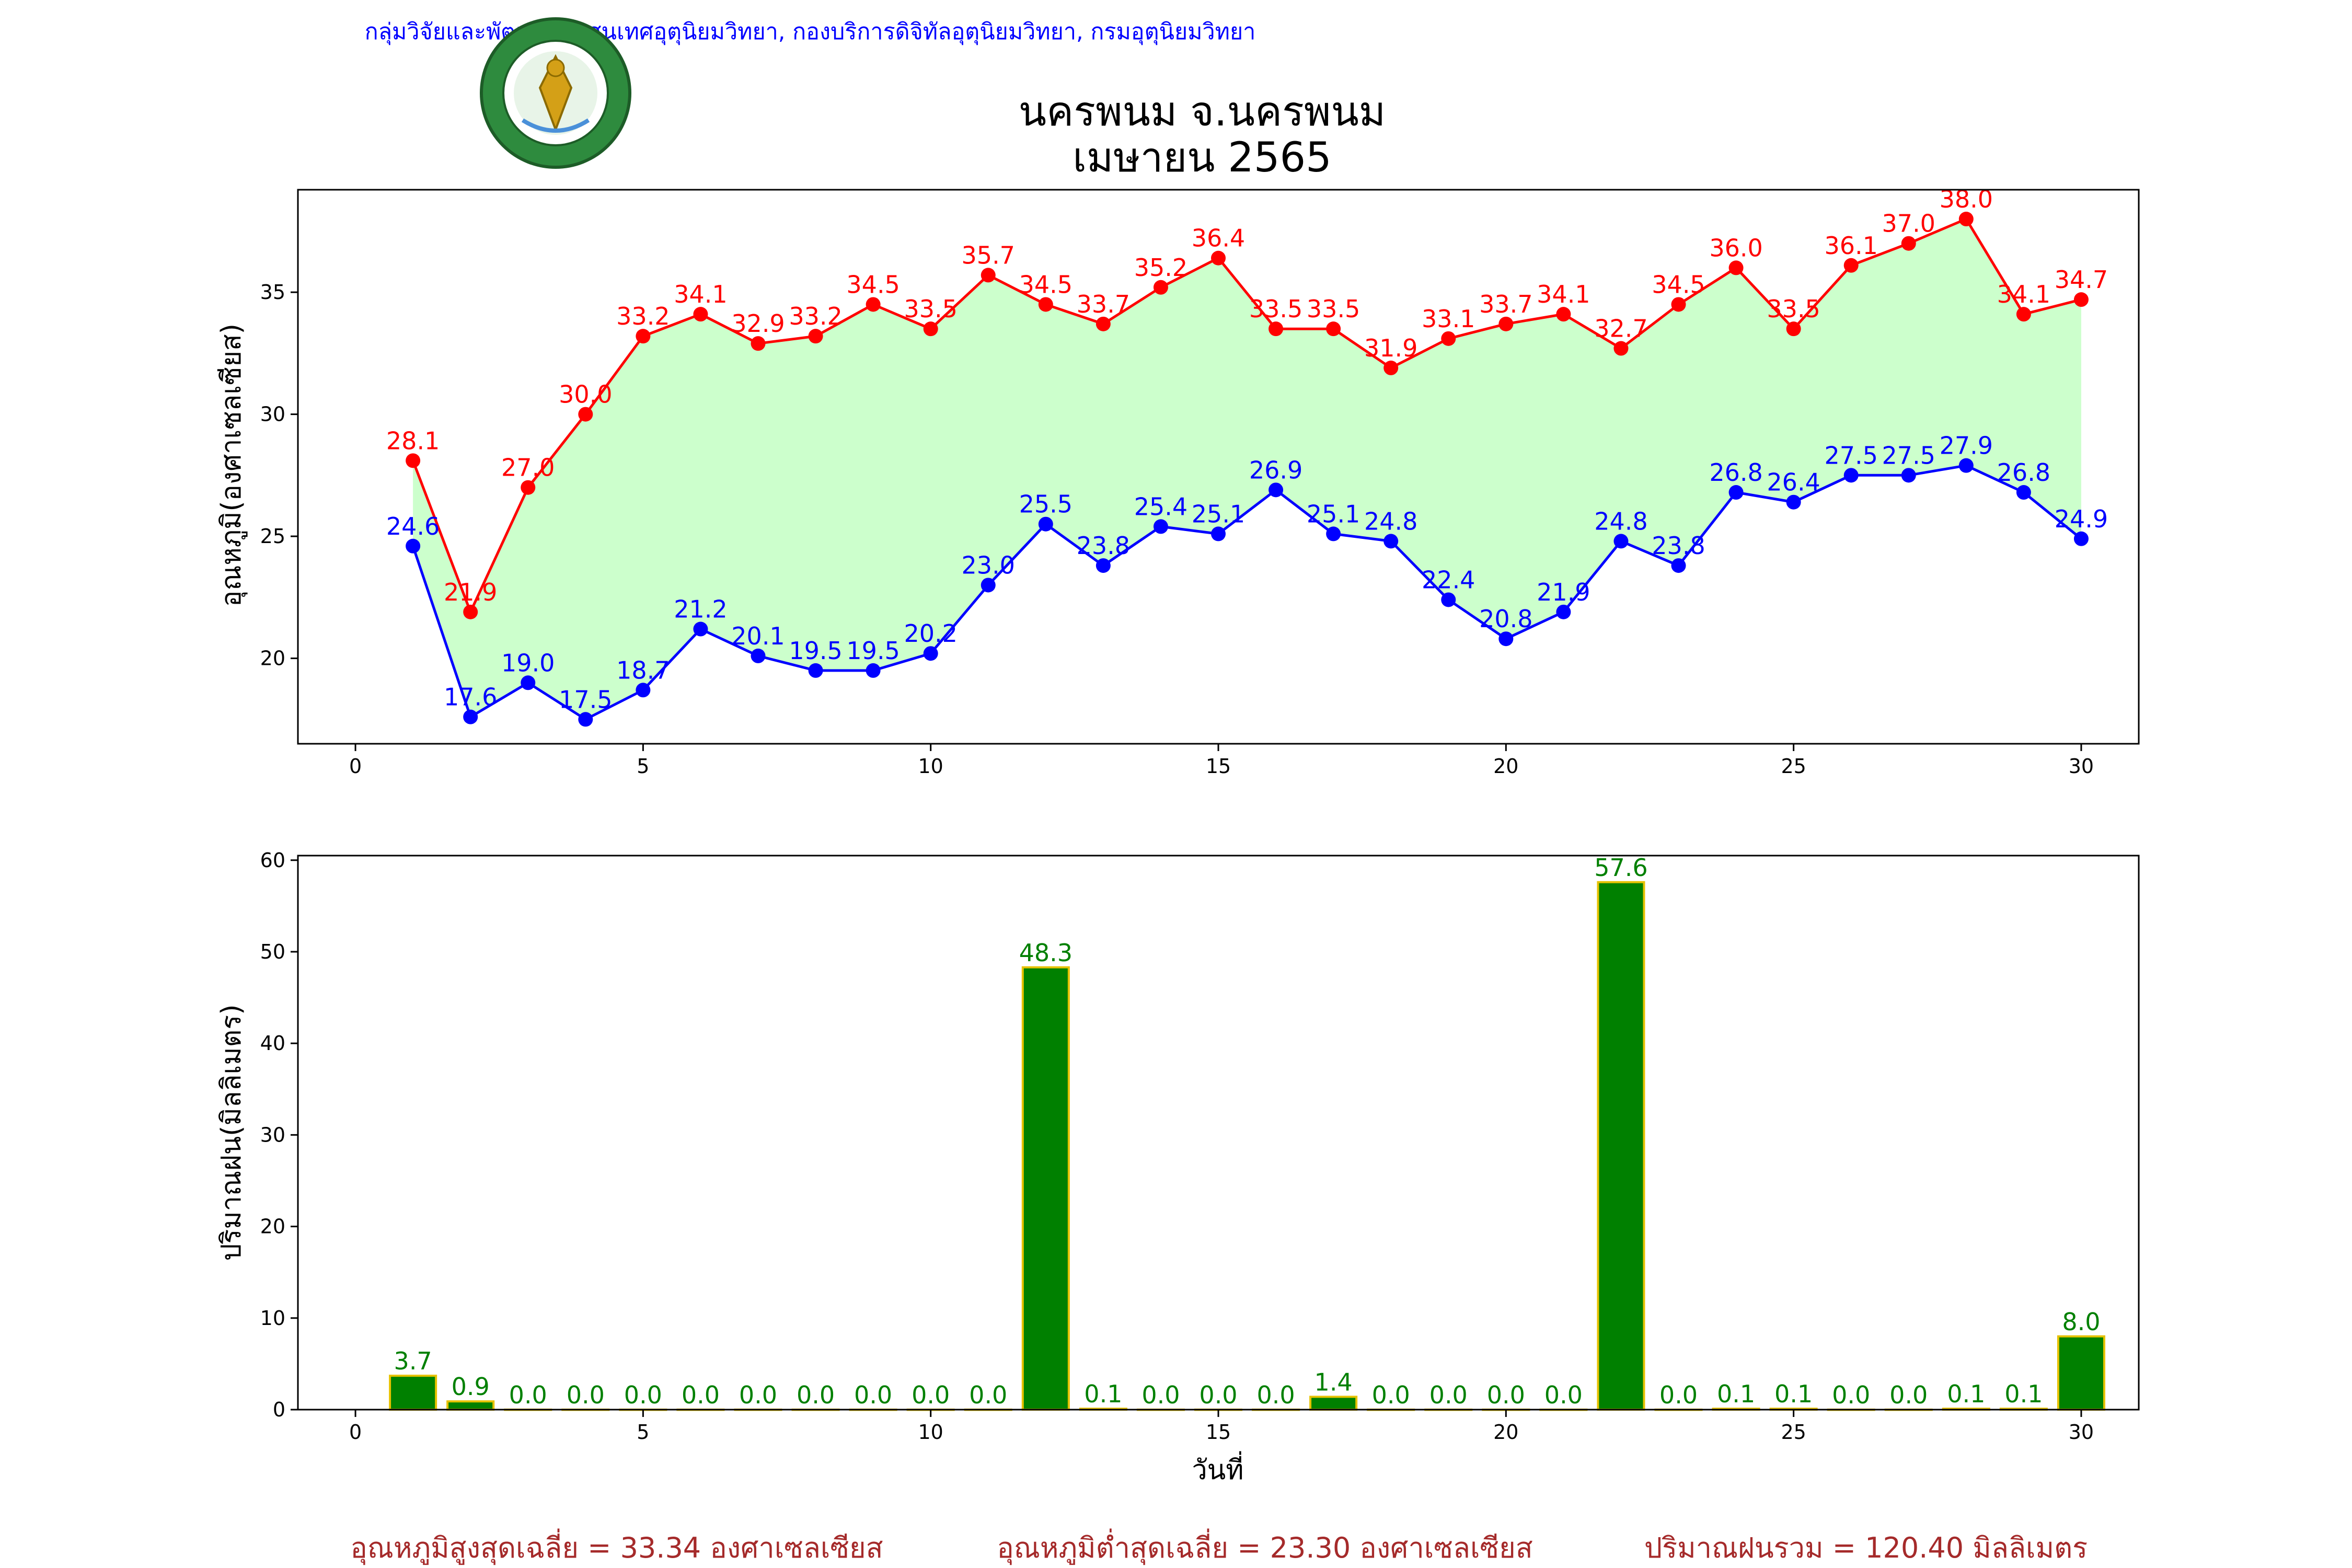 The image size is (2352, 1568). Describe the element at coordinates (988, 255) in the screenshot. I see `max-temperature-label: 35.7` at that location.